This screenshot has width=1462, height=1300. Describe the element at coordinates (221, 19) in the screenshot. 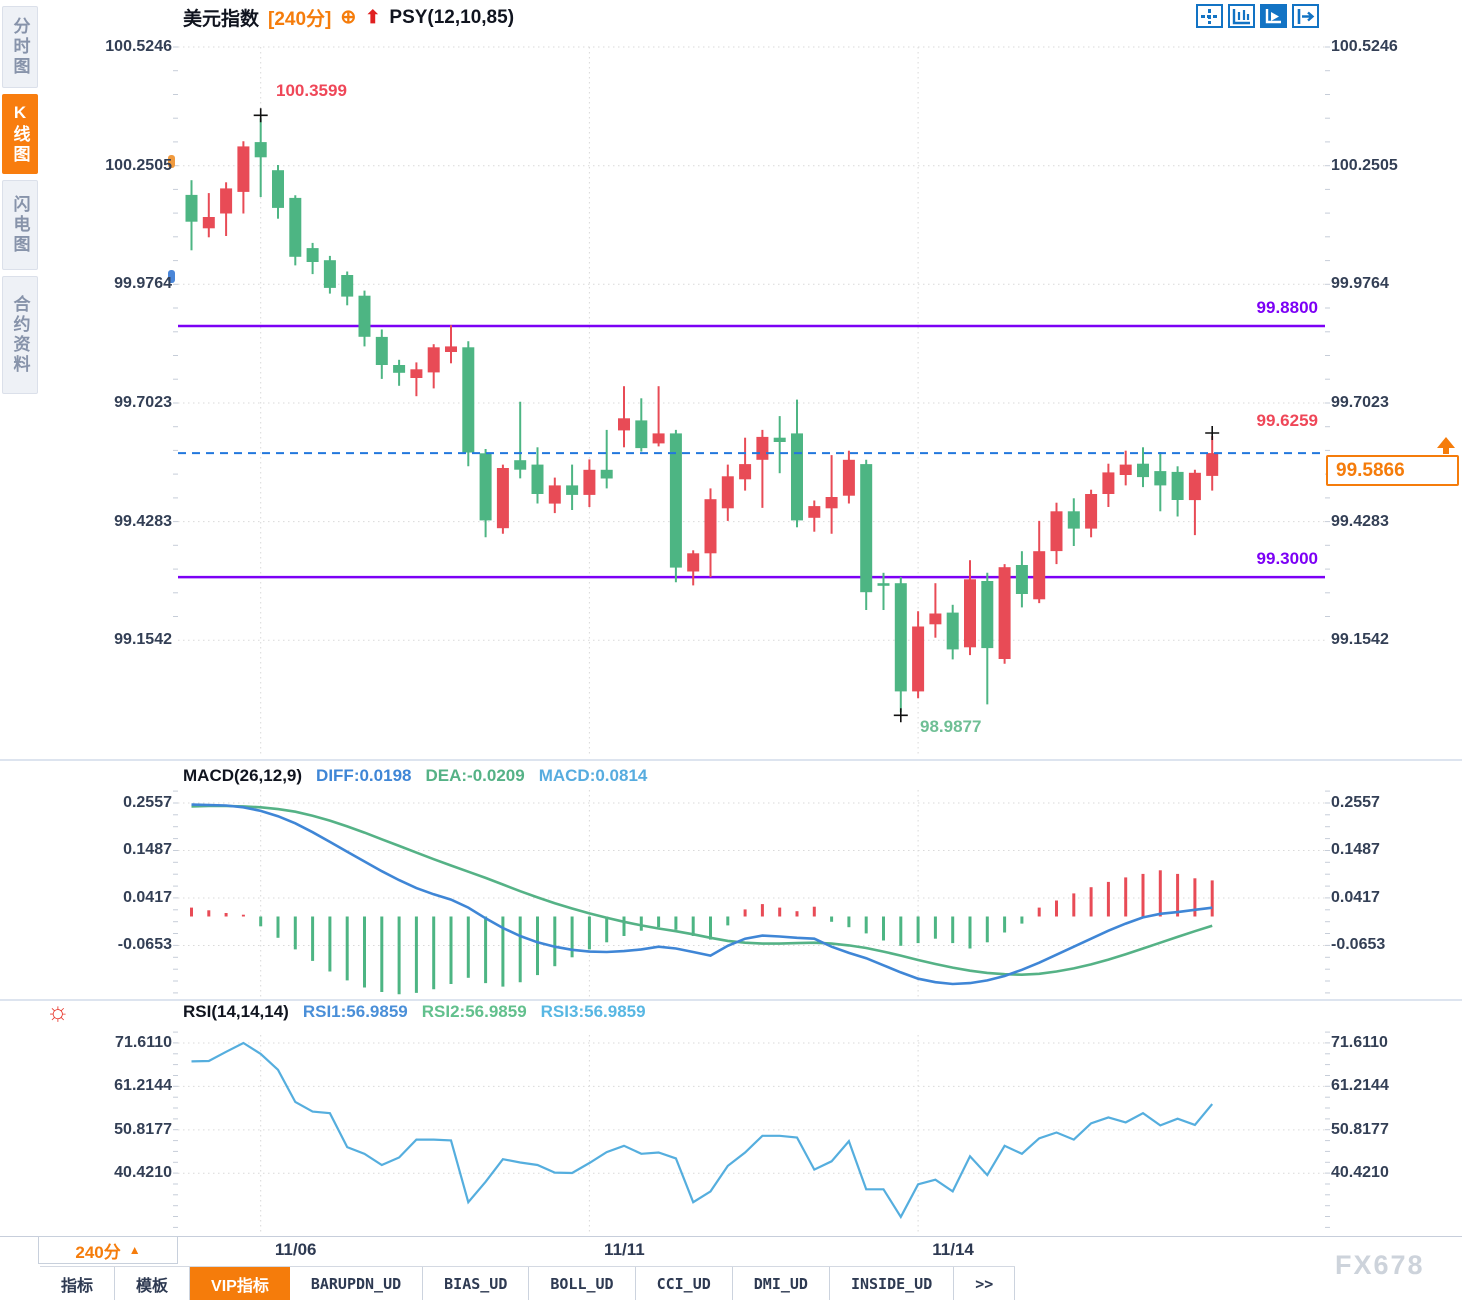

I see `symbol-title: 美元指数` at that location.